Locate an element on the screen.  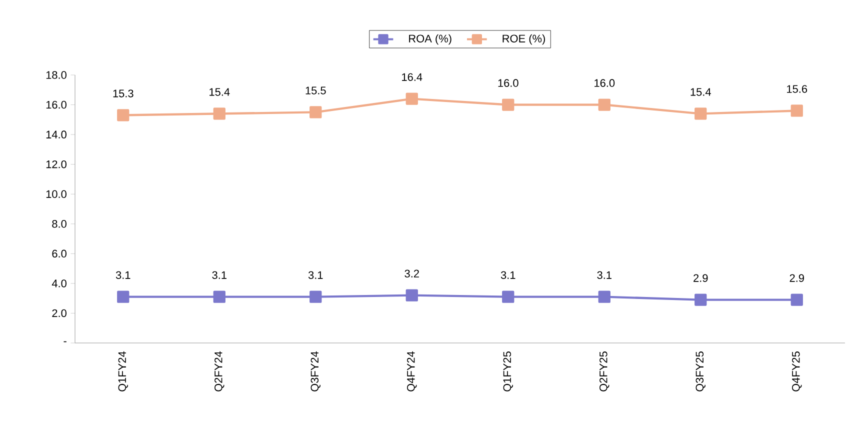
data-label: 16.4 is located at coordinates (412, 77).